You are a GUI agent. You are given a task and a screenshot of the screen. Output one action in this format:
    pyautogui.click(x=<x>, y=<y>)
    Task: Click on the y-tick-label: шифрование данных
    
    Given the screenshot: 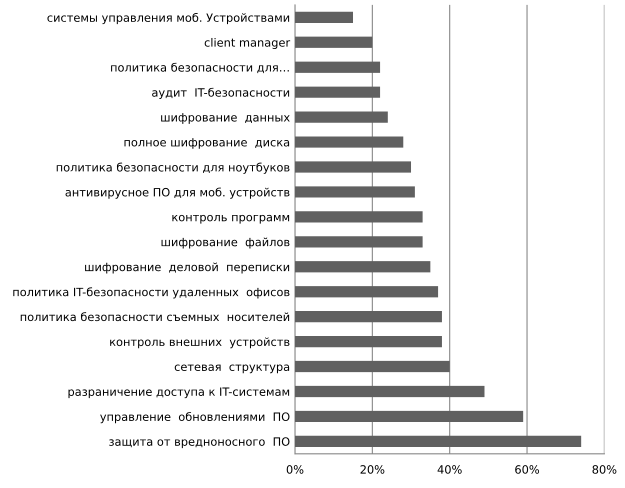 What is the action you would take?
    pyautogui.click(x=225, y=118)
    